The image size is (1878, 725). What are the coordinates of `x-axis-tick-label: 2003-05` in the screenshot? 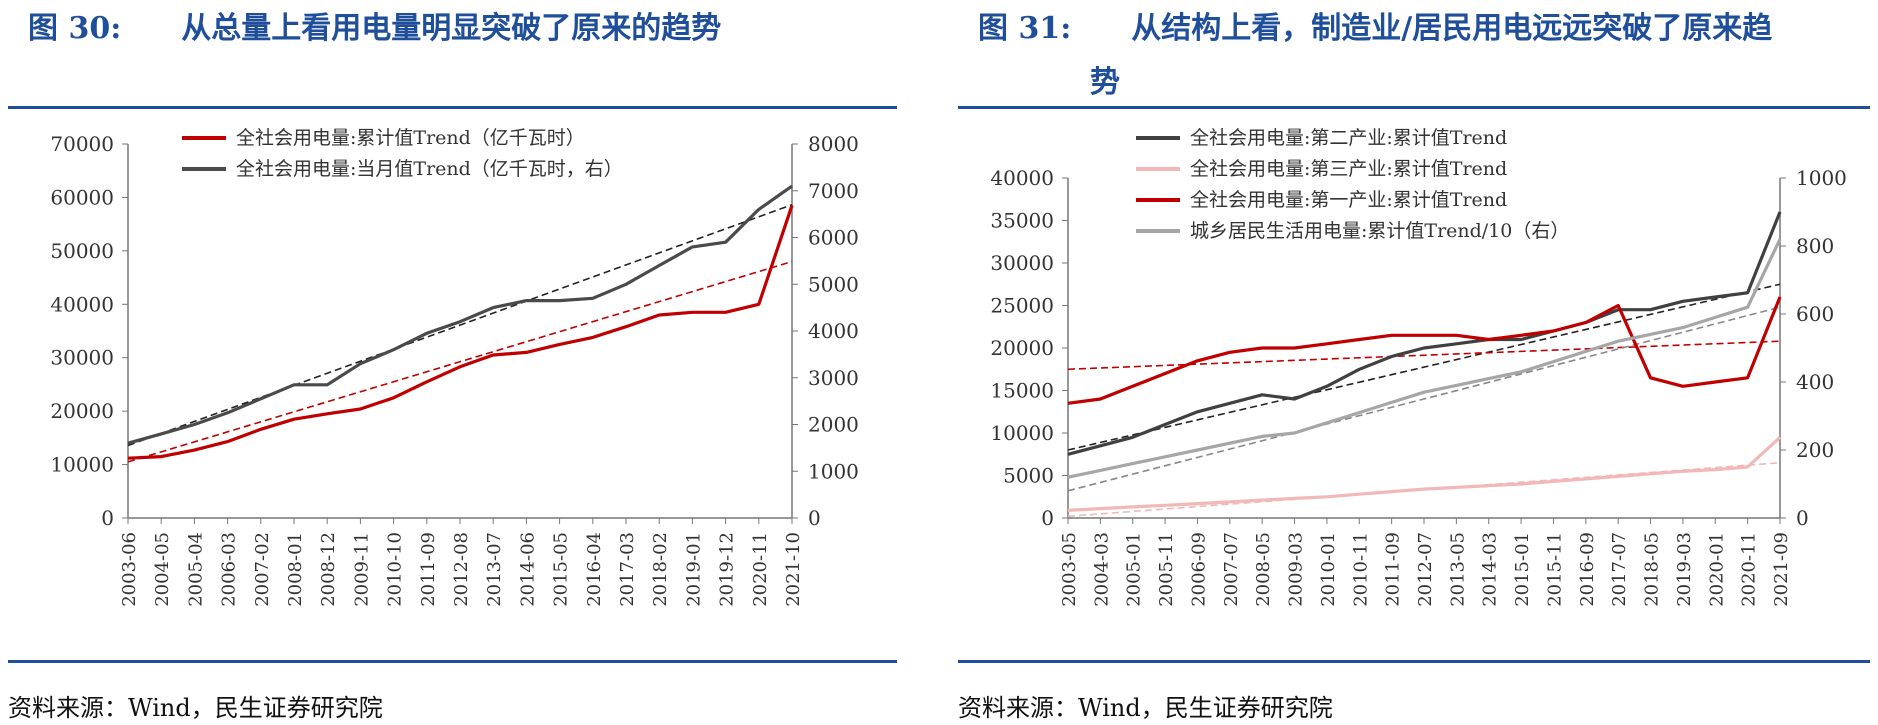 It's located at (1069, 569).